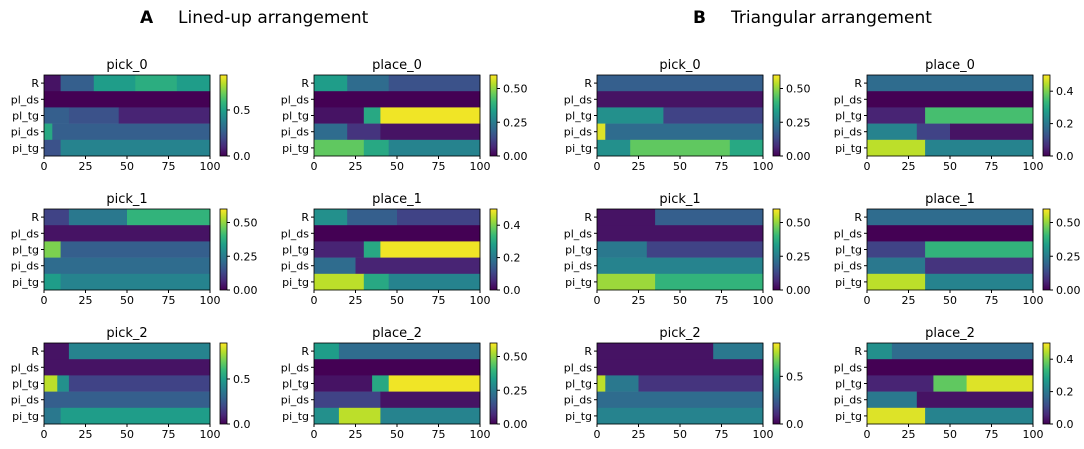  What do you see at coordinates (1065, 156) in the screenshot?
I see `b-place-0-colorbar-label: 0.0` at bounding box center [1065, 156].